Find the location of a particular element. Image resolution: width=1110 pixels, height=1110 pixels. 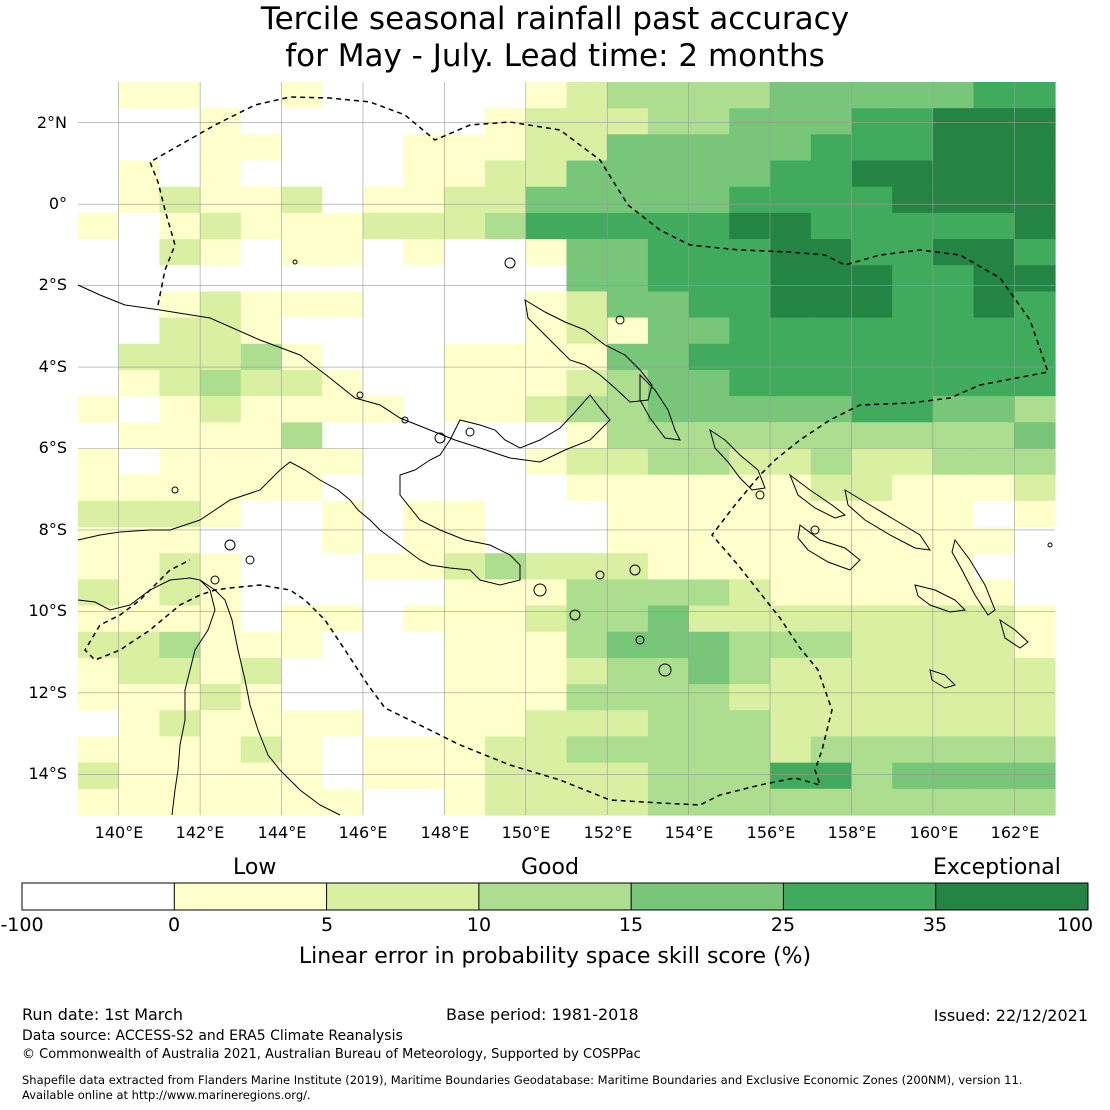

base-period: Base period: 1981-2018 is located at coordinates (542, 1014).